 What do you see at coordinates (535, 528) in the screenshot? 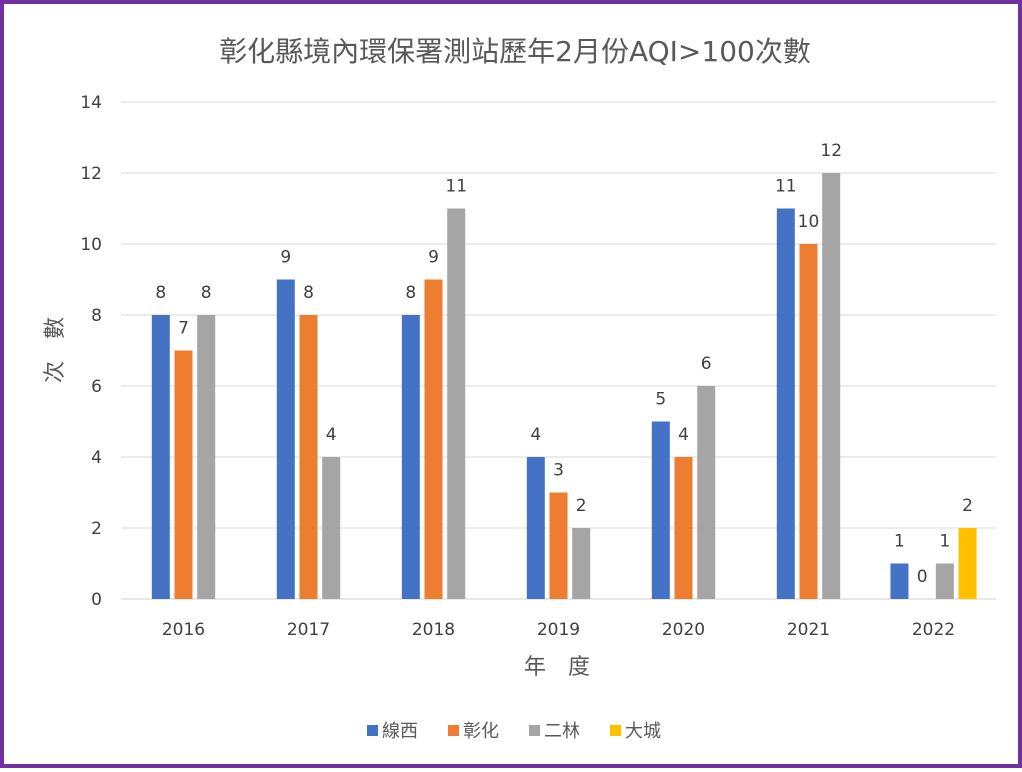
I see `bar-2019-線西` at bounding box center [535, 528].